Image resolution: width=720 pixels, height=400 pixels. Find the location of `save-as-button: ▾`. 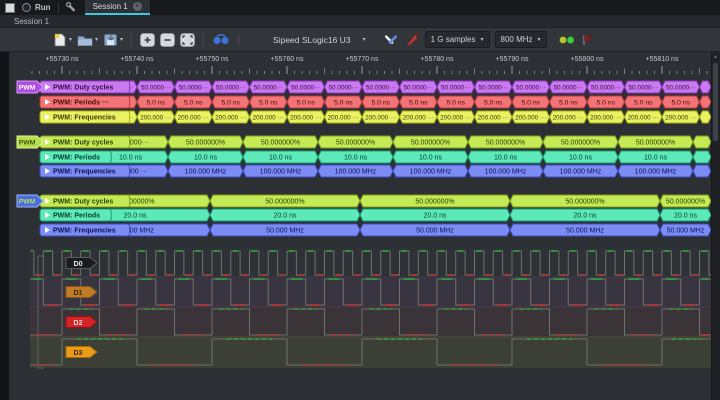

save-as-button: ▾ is located at coordinates (113, 40).